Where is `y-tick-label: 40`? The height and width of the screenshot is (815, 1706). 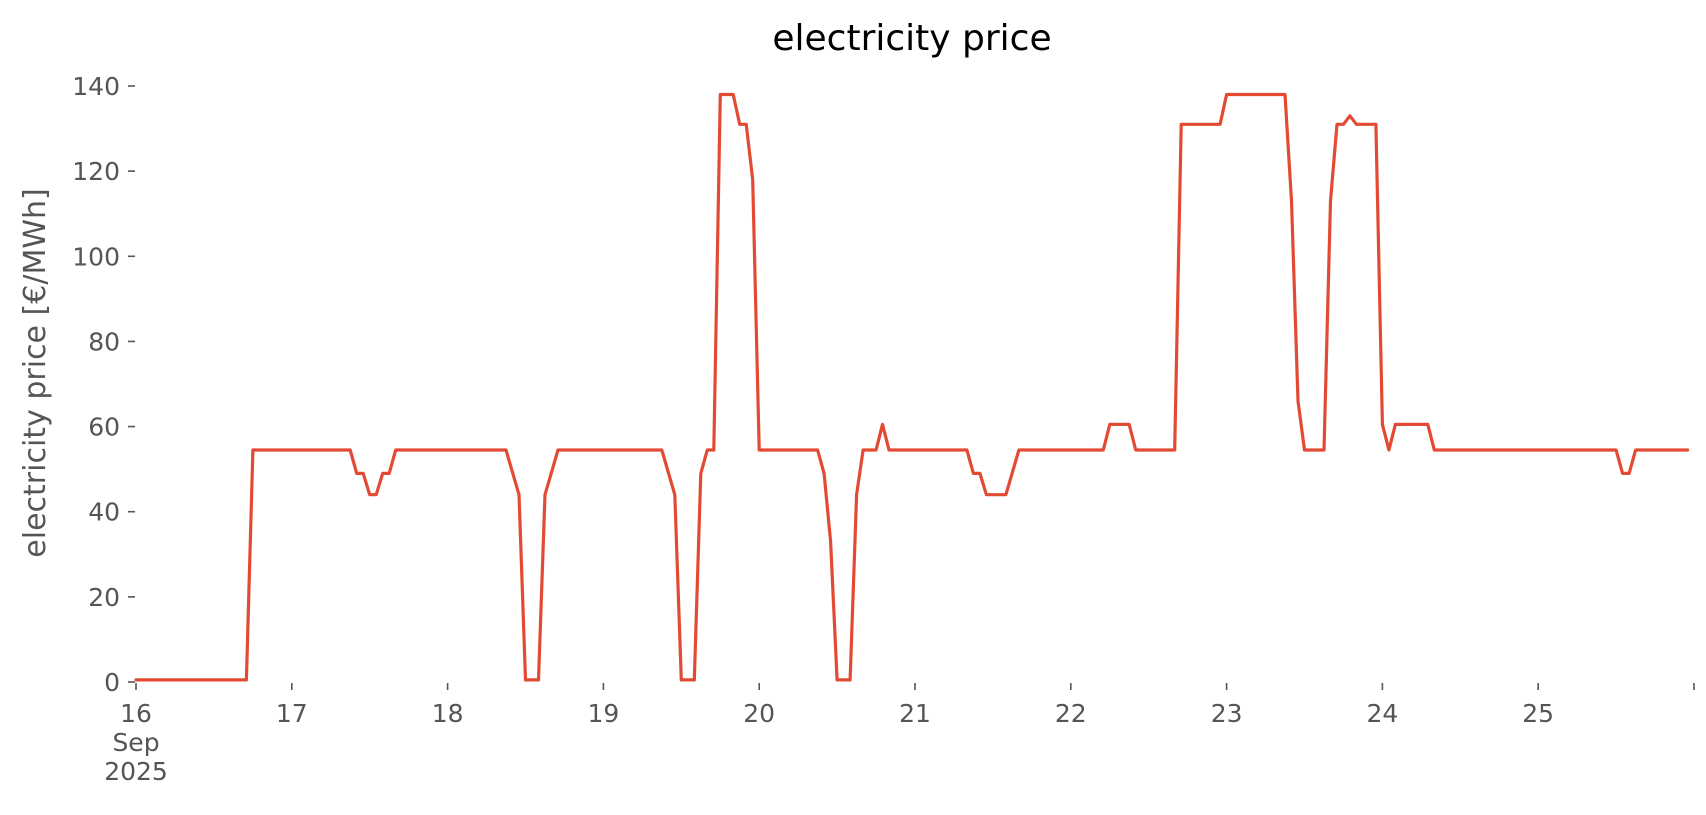 y-tick-label: 40 is located at coordinates (104, 512).